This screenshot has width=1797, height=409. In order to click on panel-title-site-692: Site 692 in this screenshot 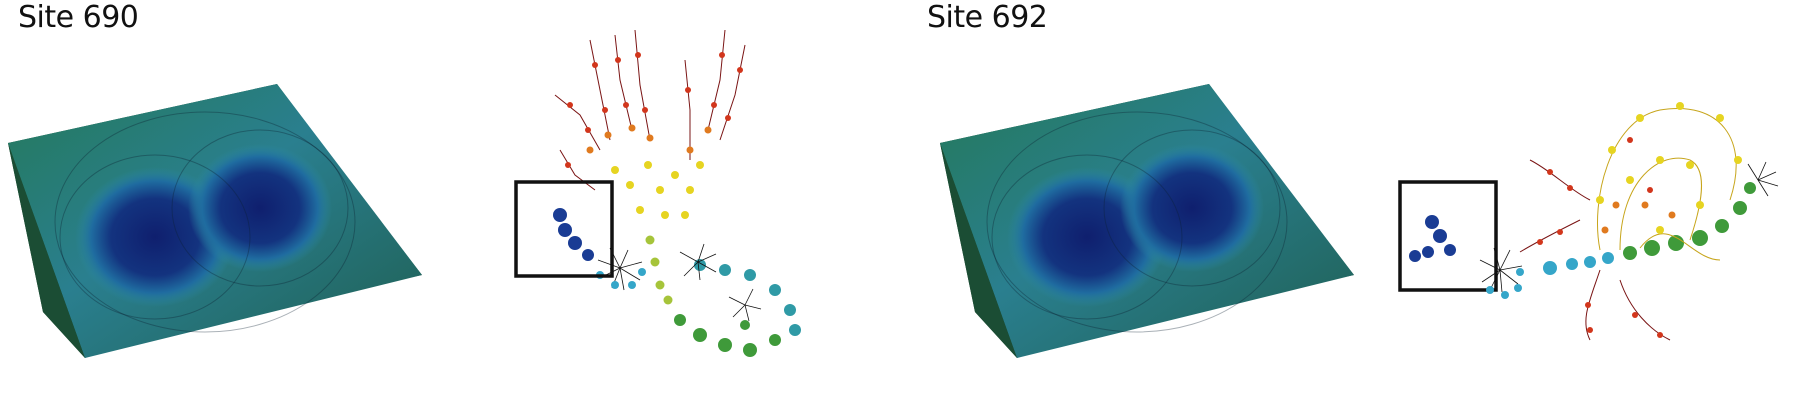, I will do `click(987, 17)`.